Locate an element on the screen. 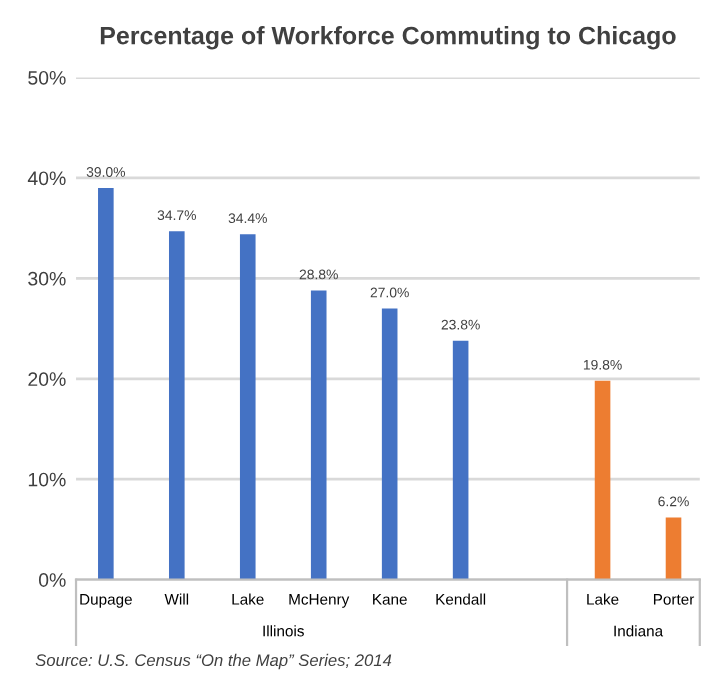 This screenshot has height=674, width=704. y-tick-label: 50% is located at coordinates (47, 77).